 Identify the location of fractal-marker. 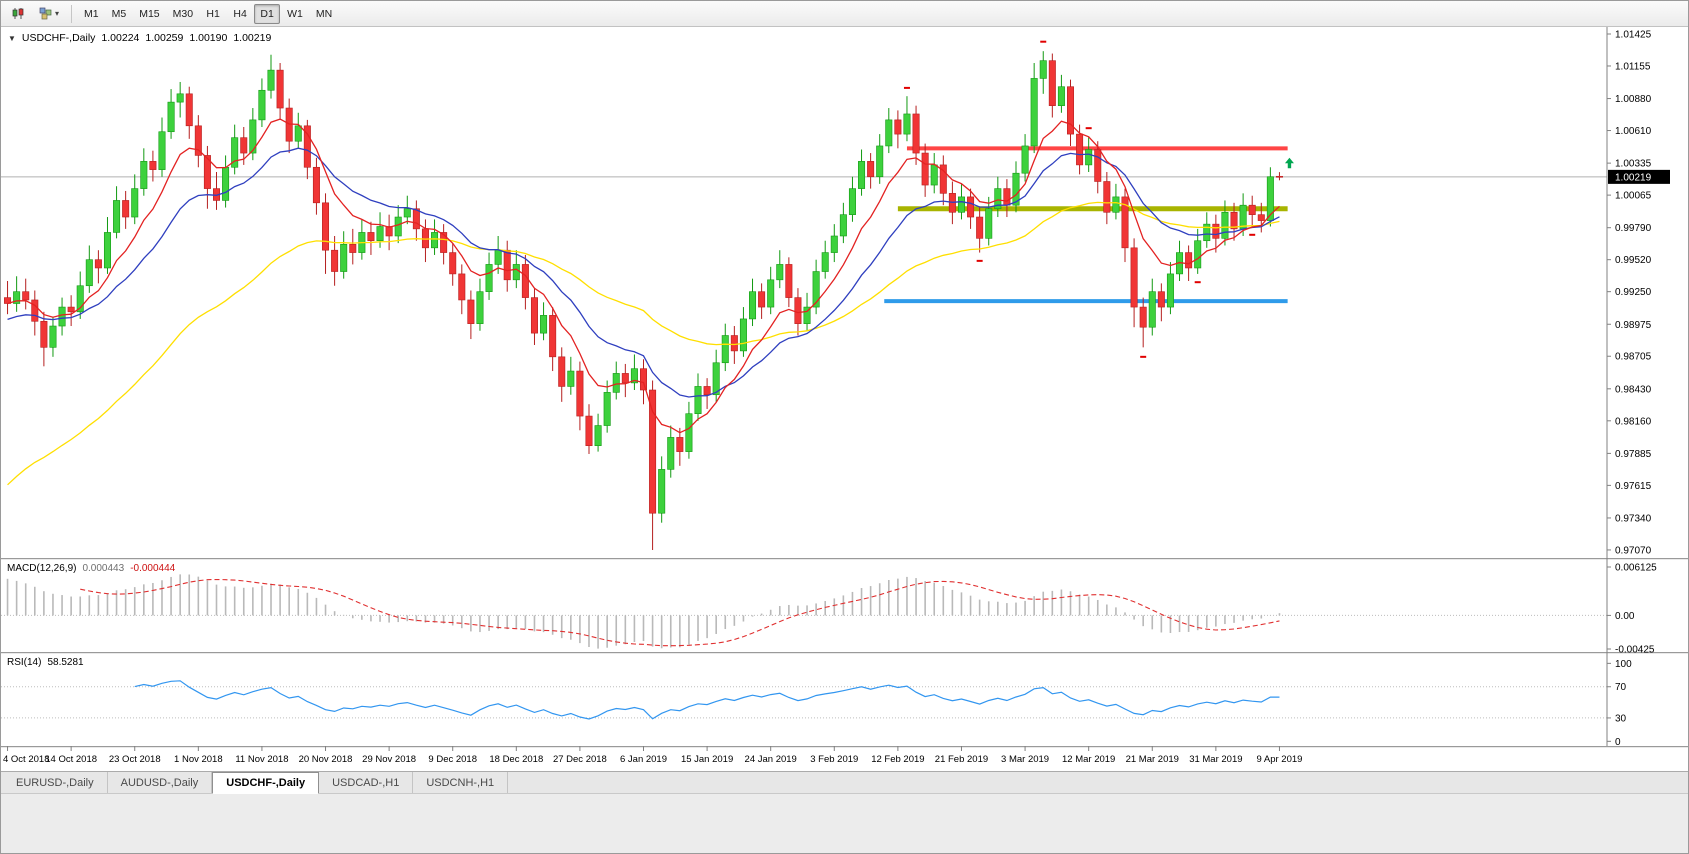
(1043, 41).